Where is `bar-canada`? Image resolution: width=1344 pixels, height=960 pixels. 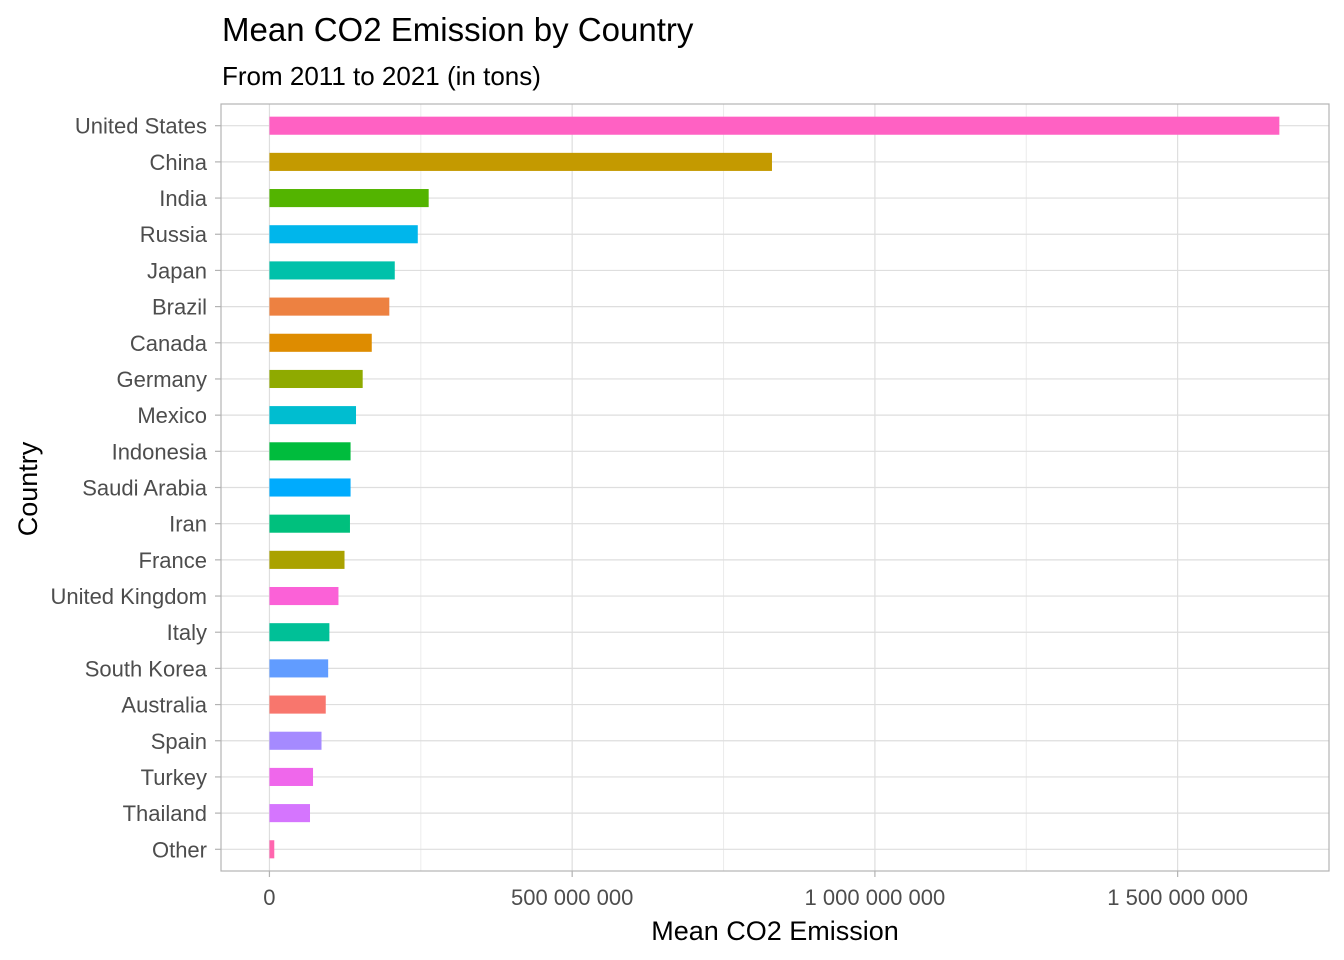
bar-canada is located at coordinates (320, 342).